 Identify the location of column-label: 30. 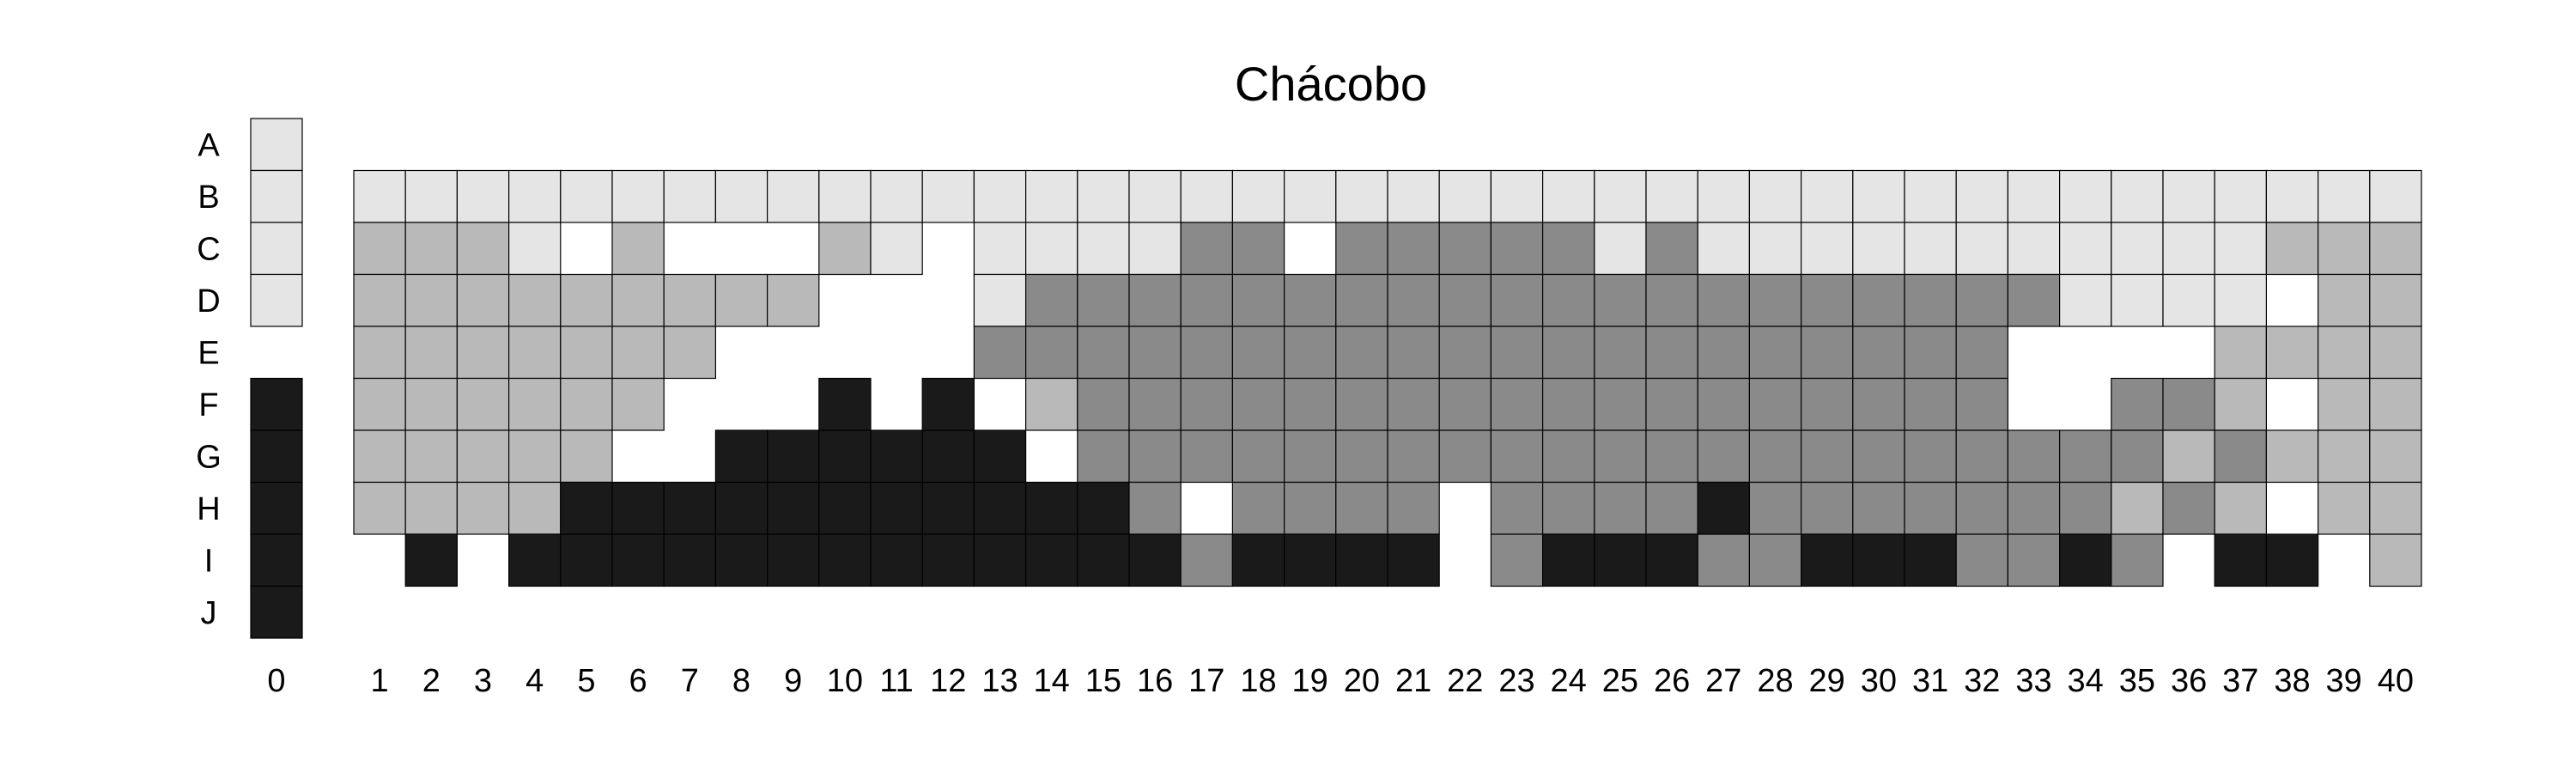
(1879, 681).